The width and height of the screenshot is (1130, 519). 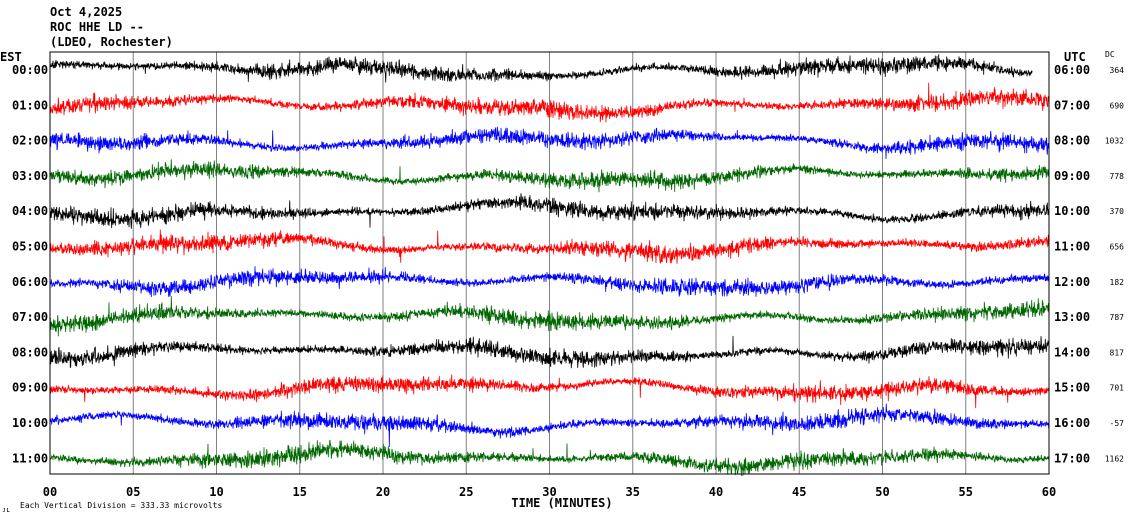 What do you see at coordinates (1072, 423) in the screenshot?
I see `utc-hour-label: 16:00` at bounding box center [1072, 423].